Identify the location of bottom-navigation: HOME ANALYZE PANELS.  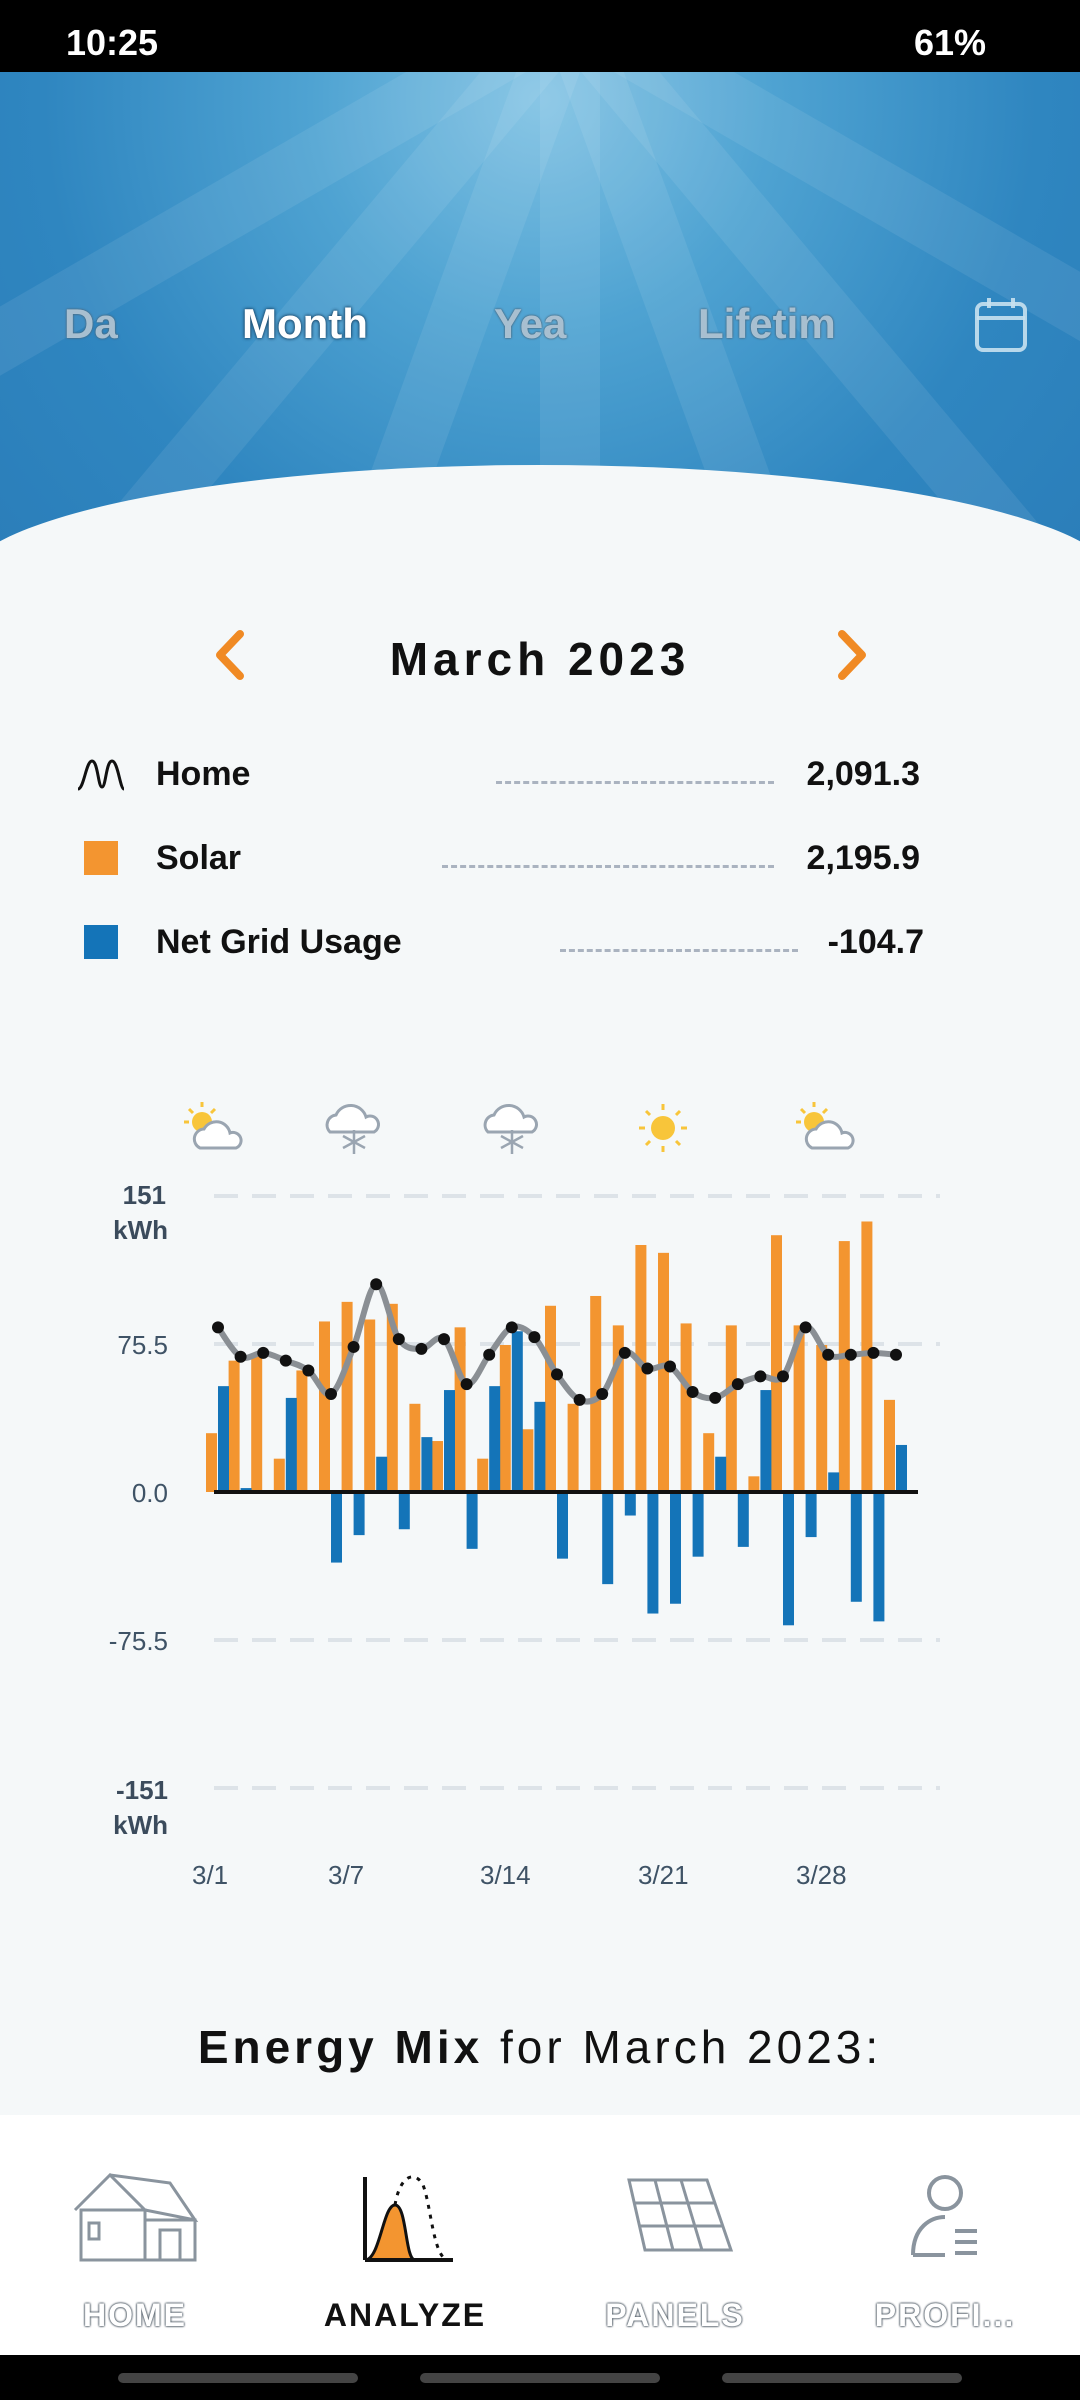
(540, 2235).